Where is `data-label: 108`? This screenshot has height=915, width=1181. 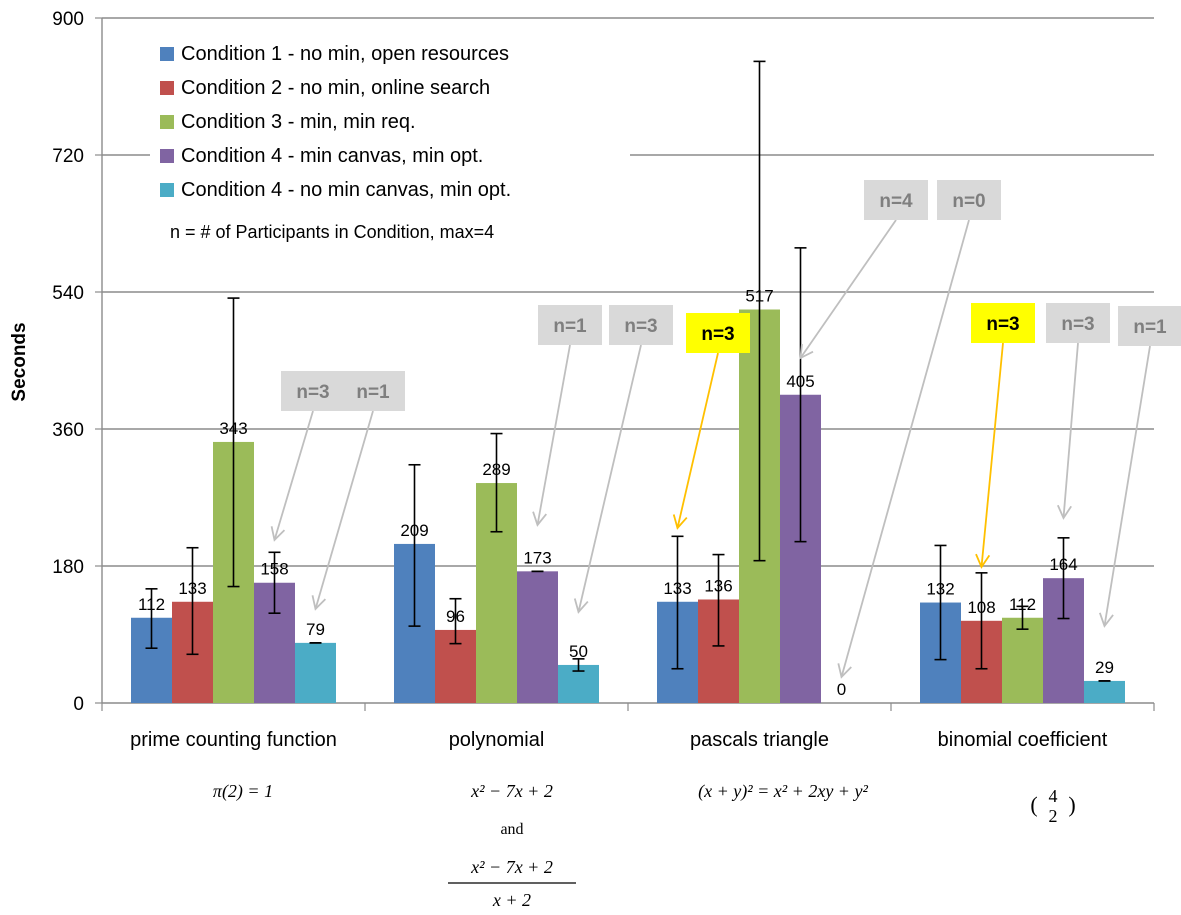 data-label: 108 is located at coordinates (981, 607).